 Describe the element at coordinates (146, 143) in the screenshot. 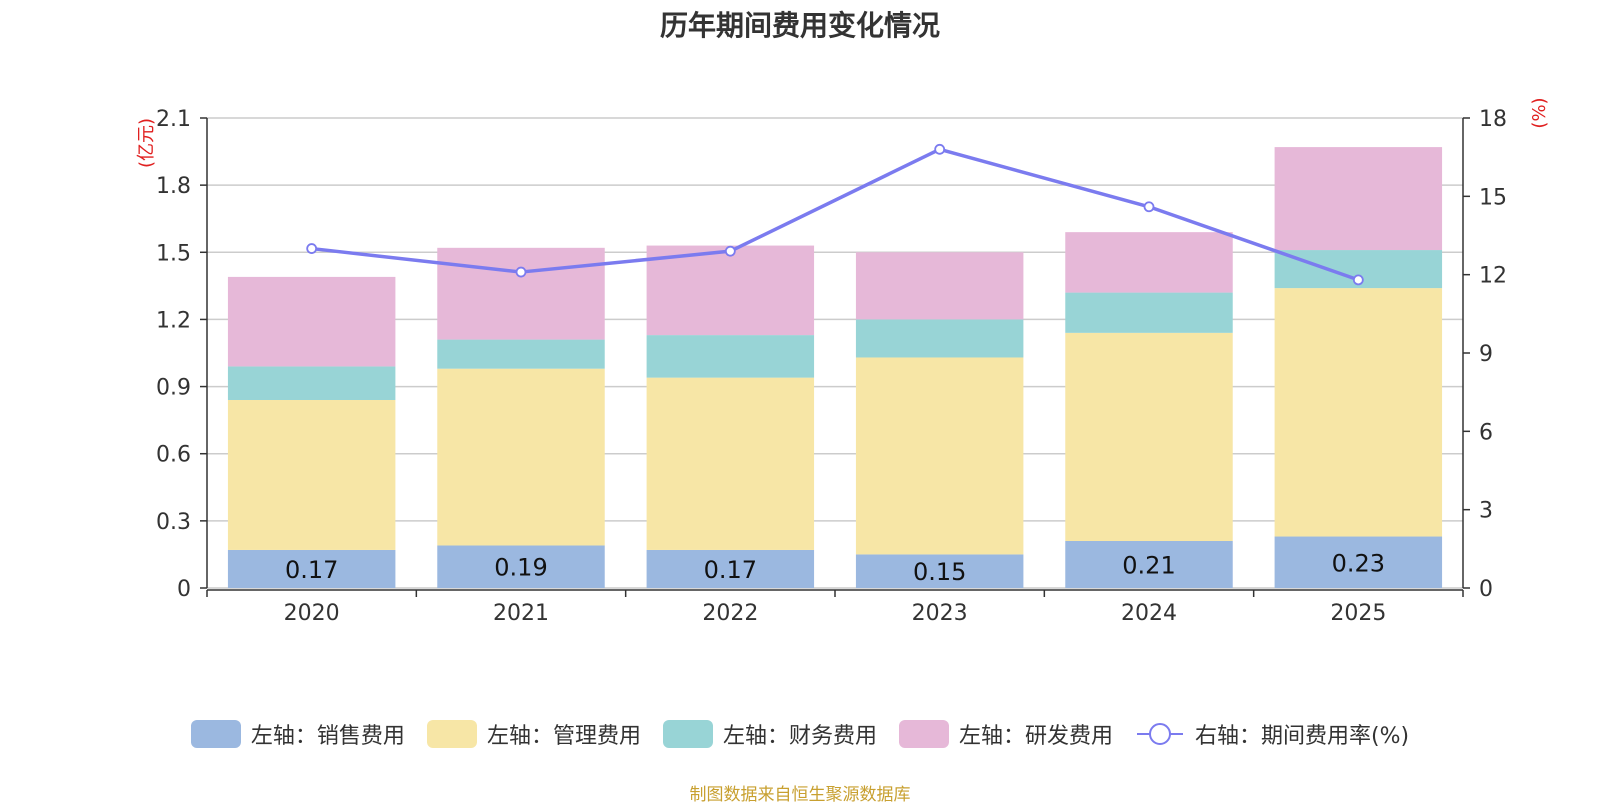

I see `left-axis-unit: (亿元)` at that location.